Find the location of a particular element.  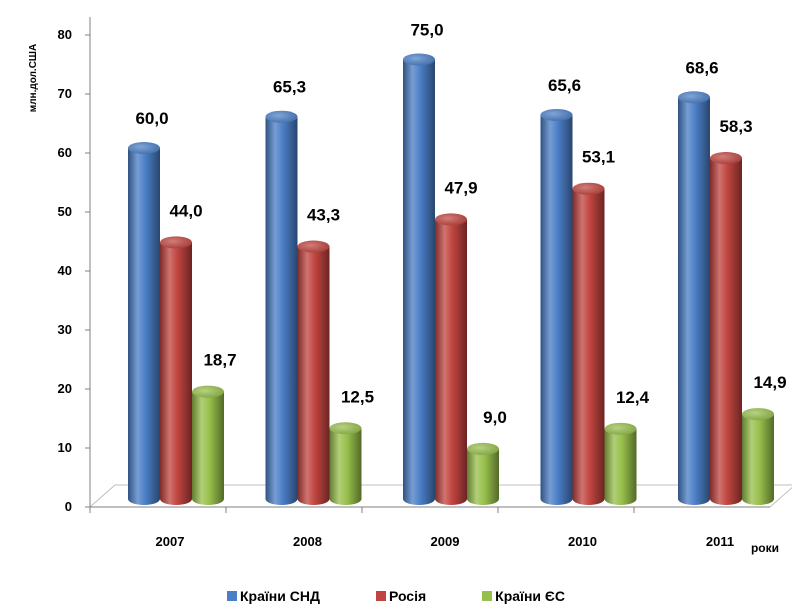

data-label: 53,1 is located at coordinates (598, 157).